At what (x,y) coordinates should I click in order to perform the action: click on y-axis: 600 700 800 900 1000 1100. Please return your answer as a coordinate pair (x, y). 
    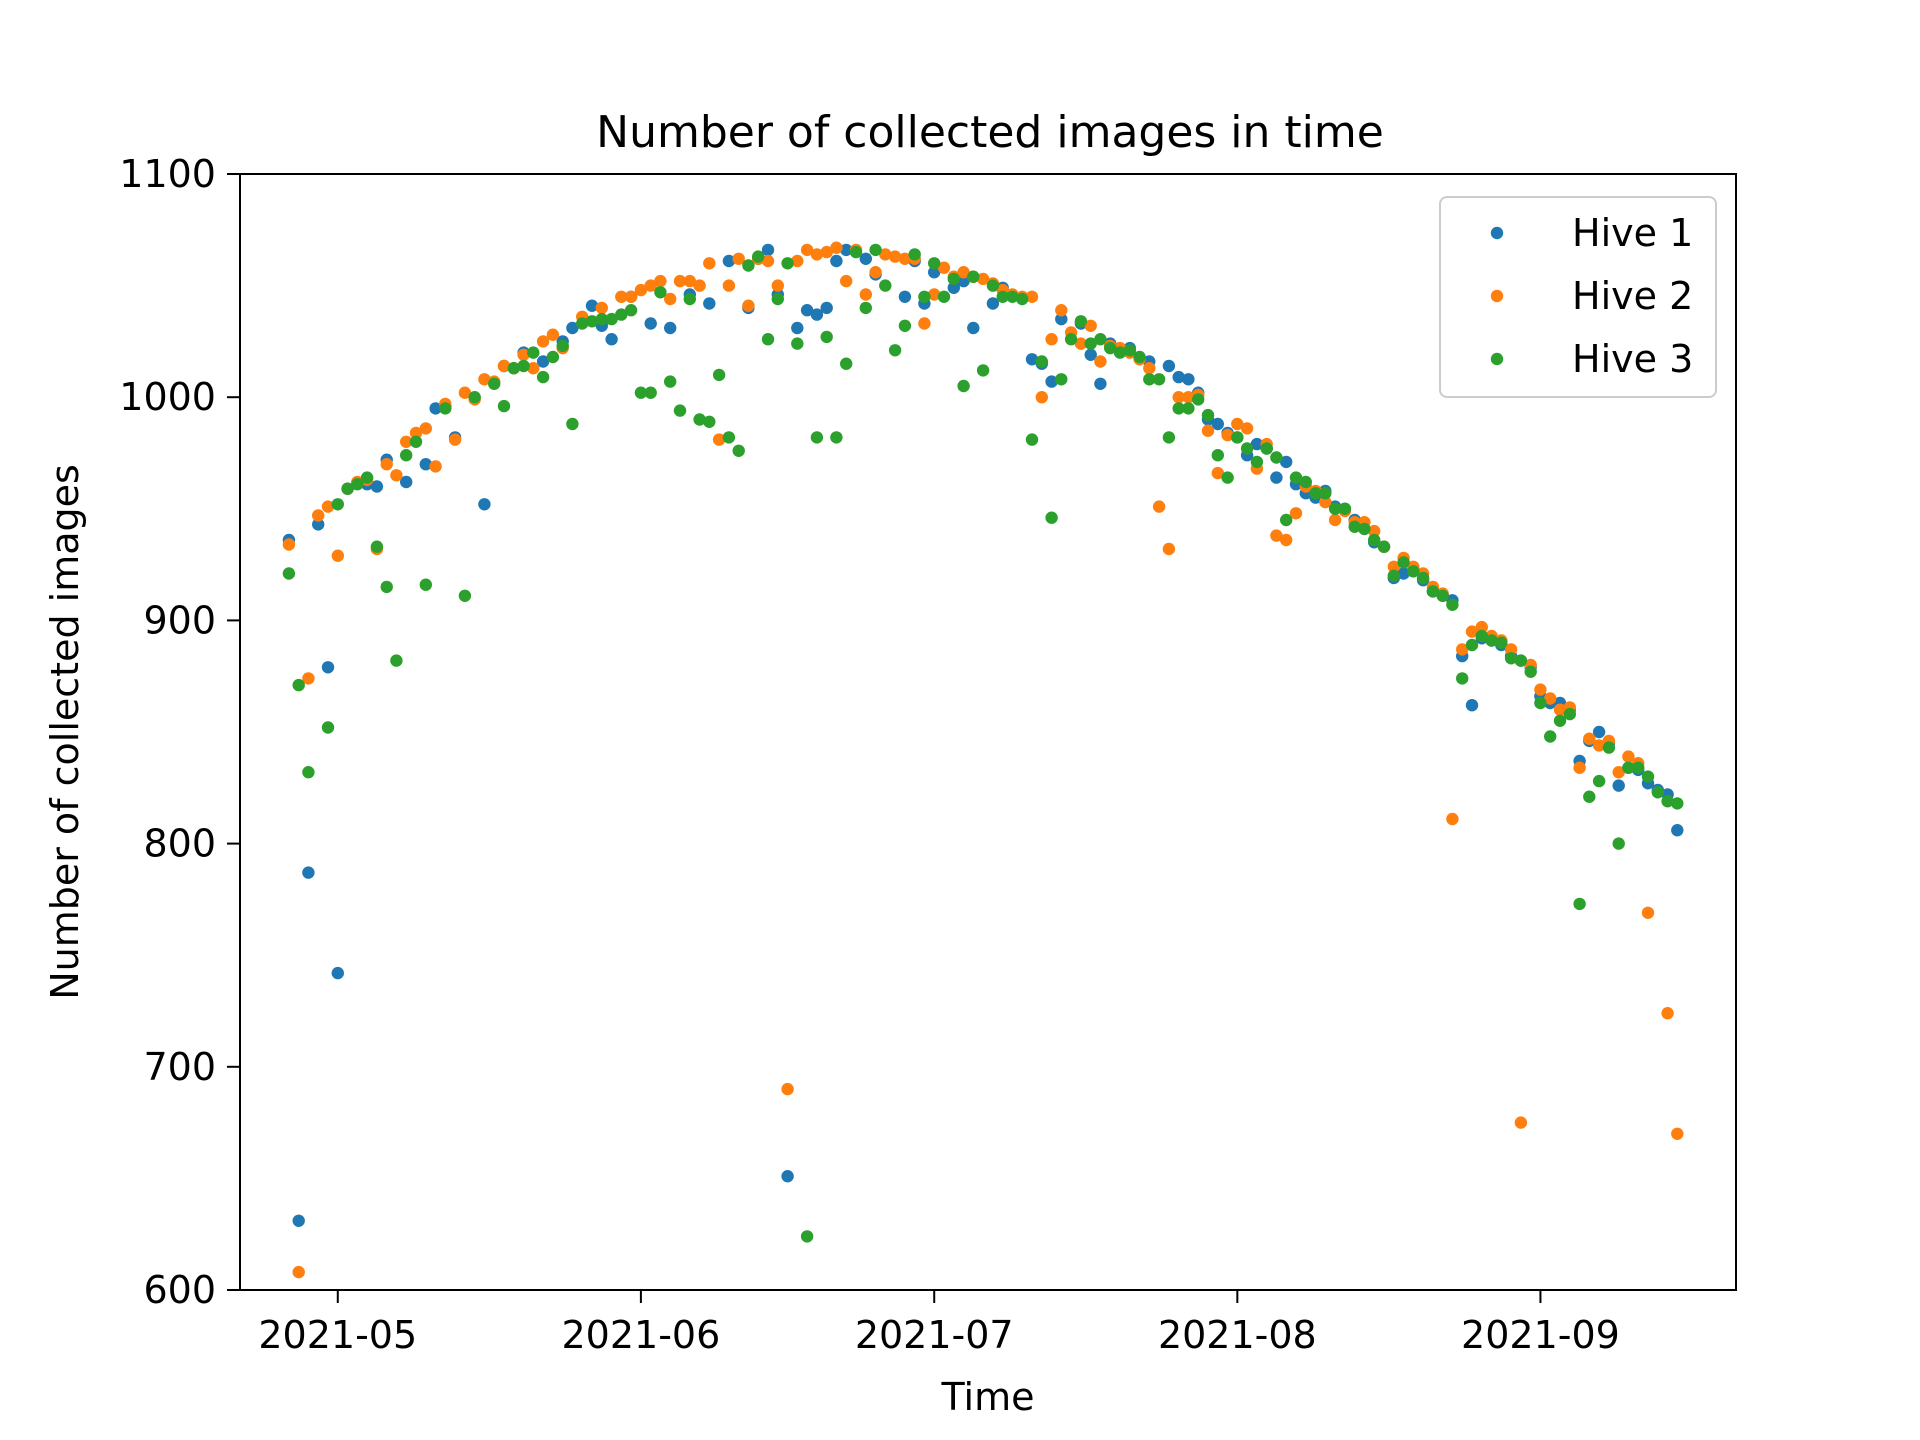
    Looking at the image, I should click on (179, 732).